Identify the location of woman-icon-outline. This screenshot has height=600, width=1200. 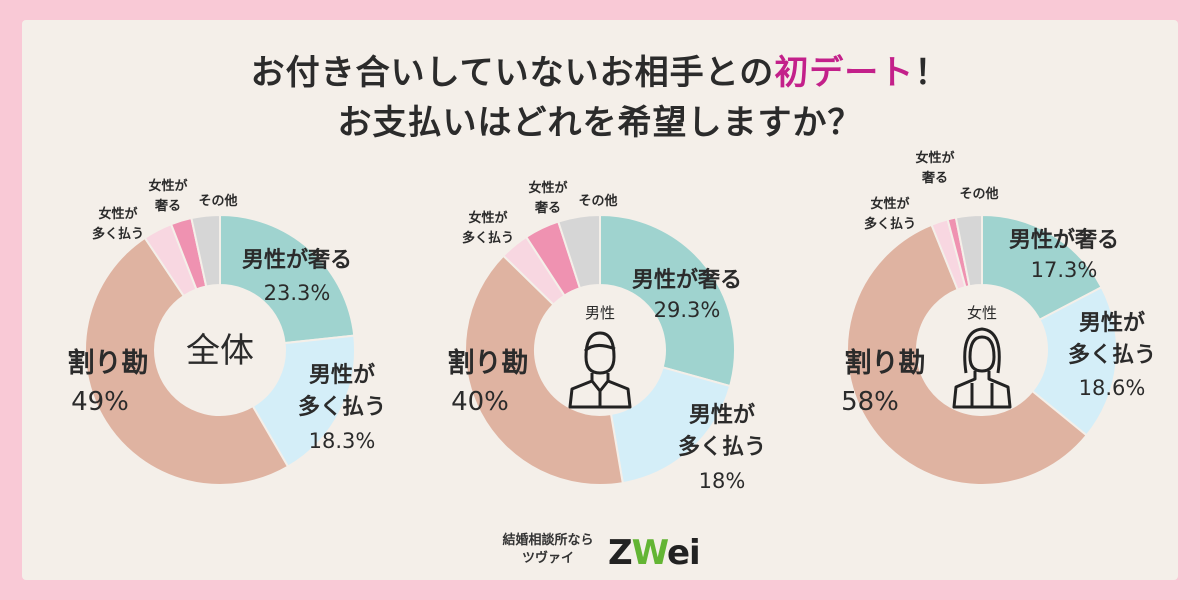
(982, 368).